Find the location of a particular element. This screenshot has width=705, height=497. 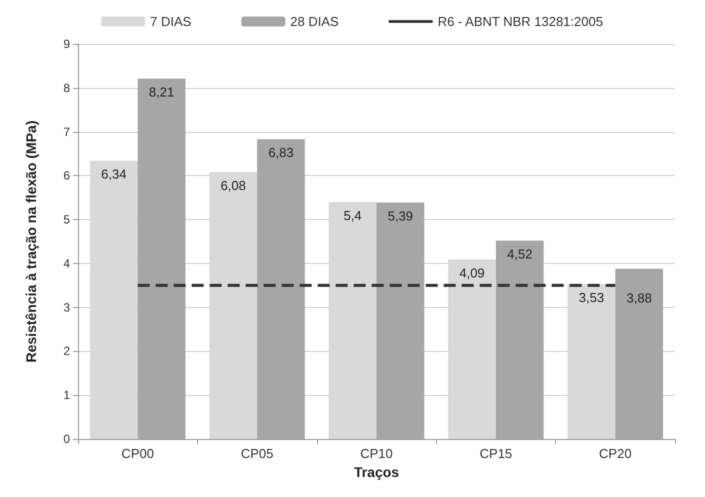

y-tick-label: 1 is located at coordinates (66, 395).